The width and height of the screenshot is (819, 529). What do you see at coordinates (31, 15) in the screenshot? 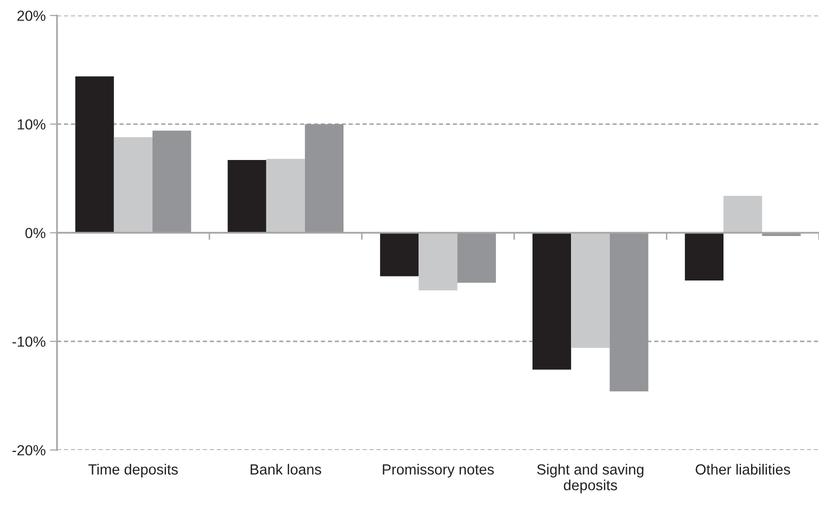
I see `y-tick-label: 20%` at bounding box center [31, 15].